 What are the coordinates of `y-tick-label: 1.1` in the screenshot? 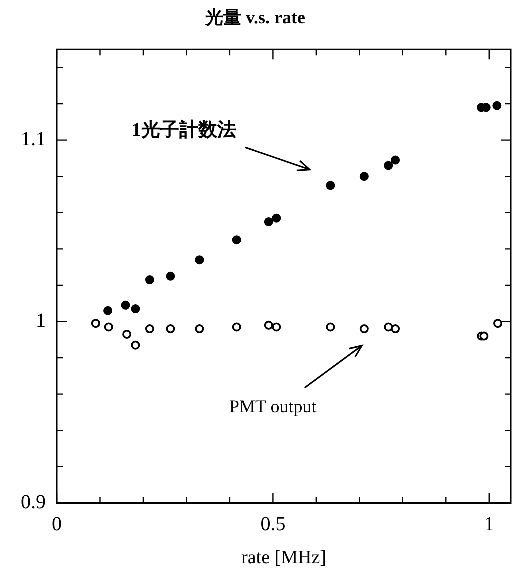 It's located at (33, 139).